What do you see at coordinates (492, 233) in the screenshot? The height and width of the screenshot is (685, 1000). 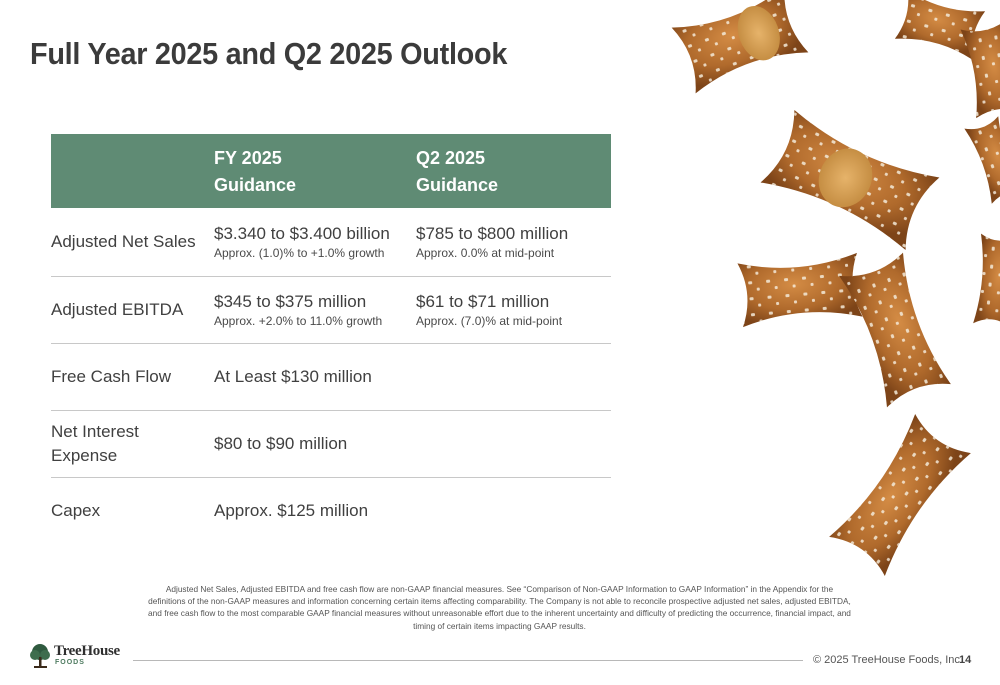 I see `q2-value: $785 to $800 million` at bounding box center [492, 233].